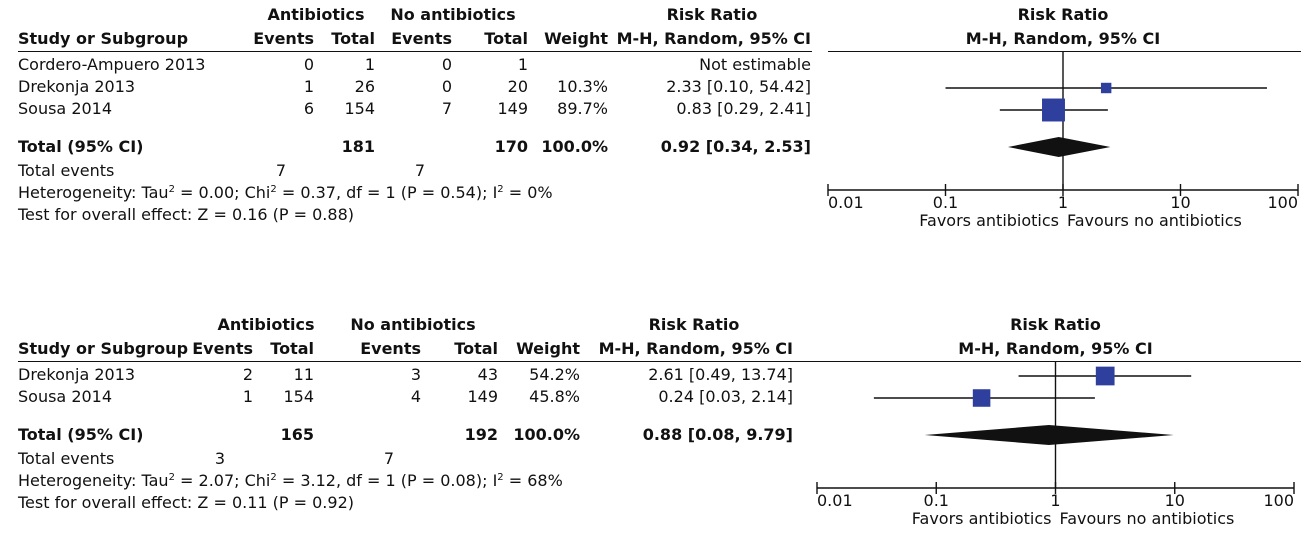  Describe the element at coordinates (415, 396) in the screenshot. I see `events-no-antibiotics: 4` at that location.